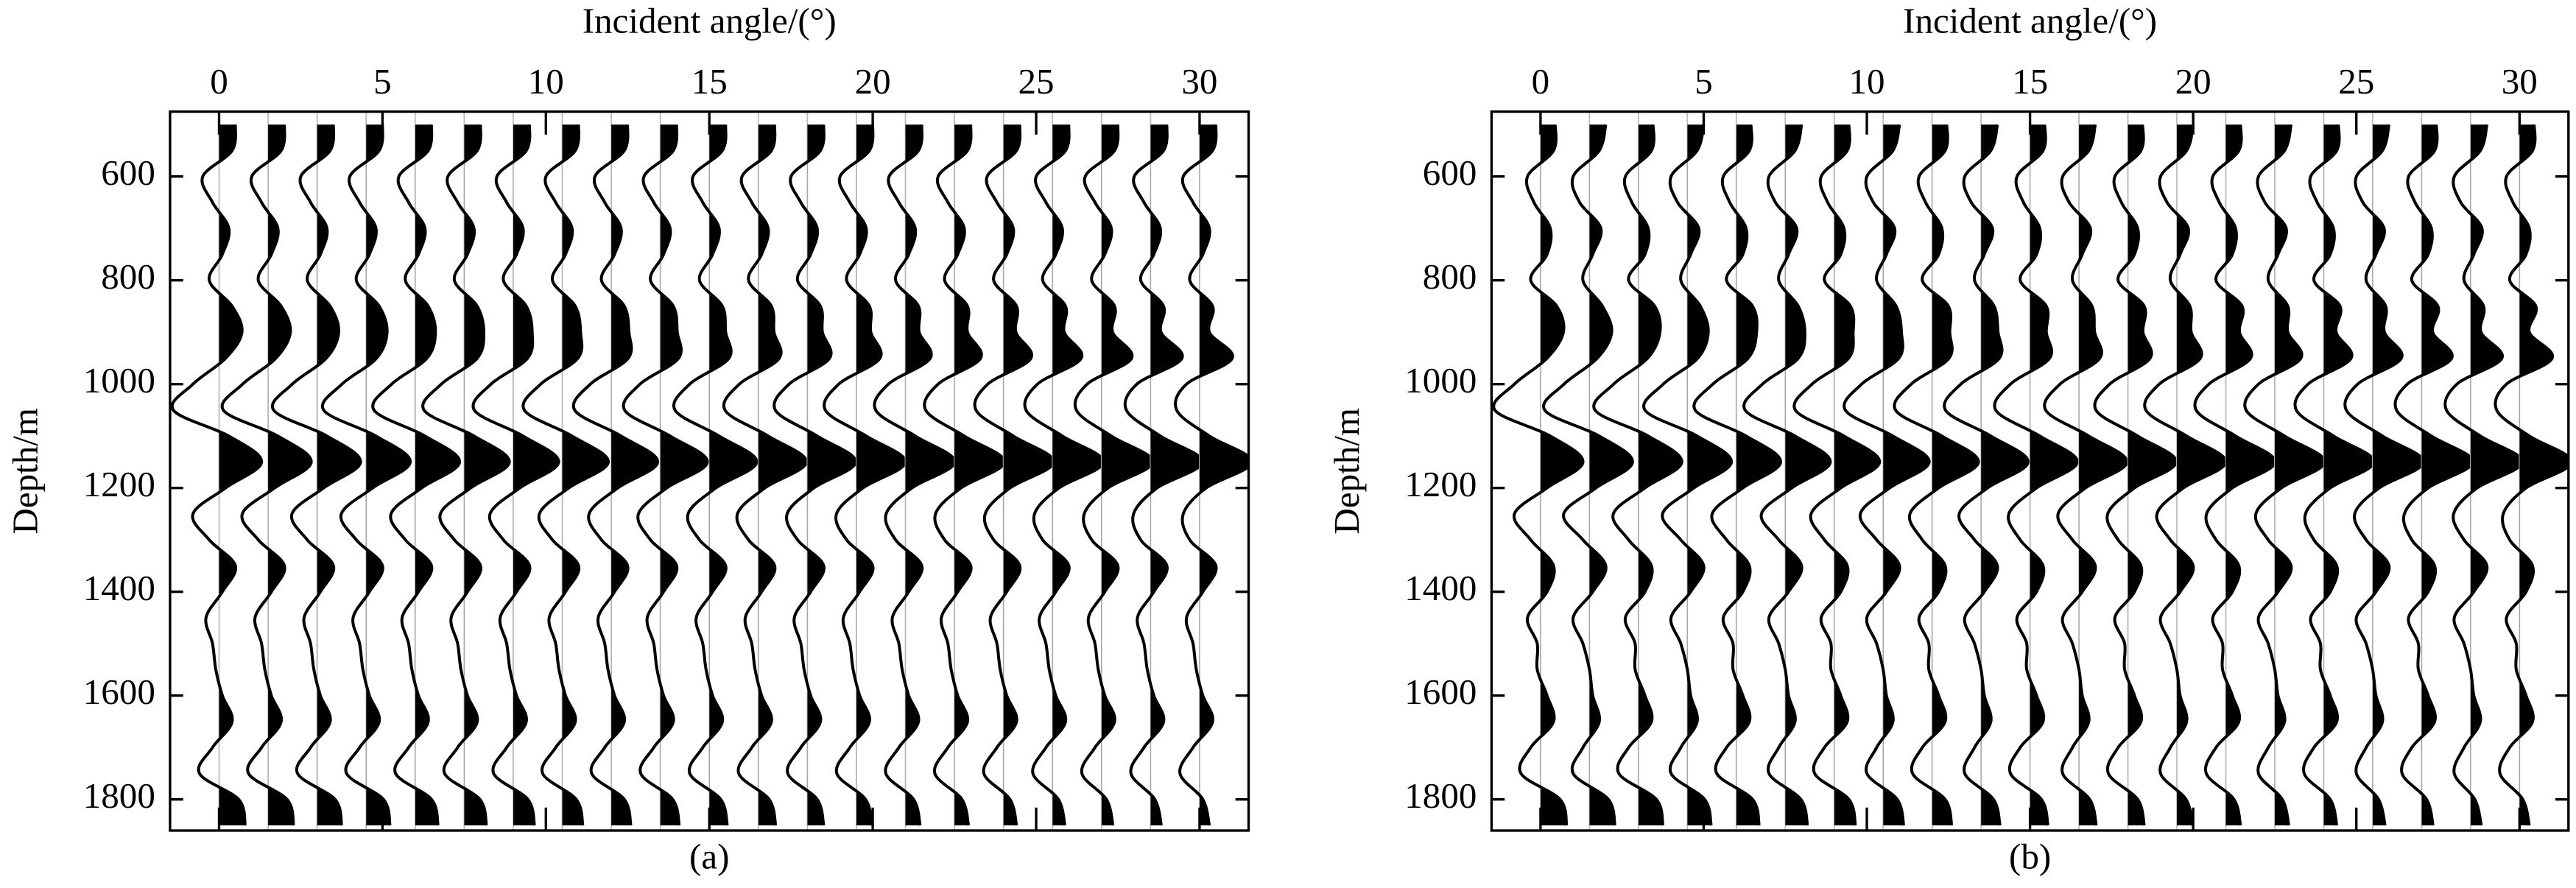 The height and width of the screenshot is (888, 2576). What do you see at coordinates (1346, 471) in the screenshot?
I see `y-axis-title: Depth/m` at bounding box center [1346, 471].